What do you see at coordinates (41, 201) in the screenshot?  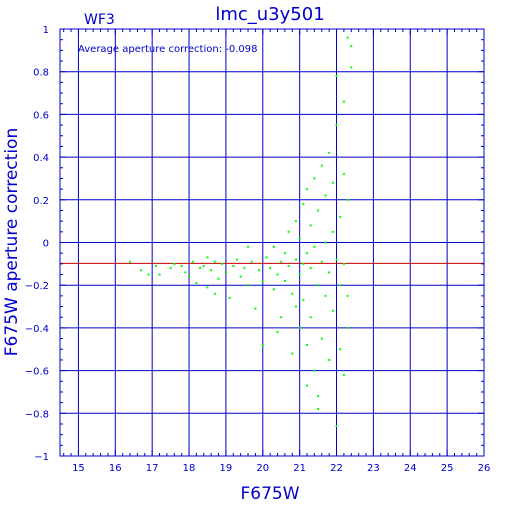 I see `y-tick-label-6: 0.2` at bounding box center [41, 201].